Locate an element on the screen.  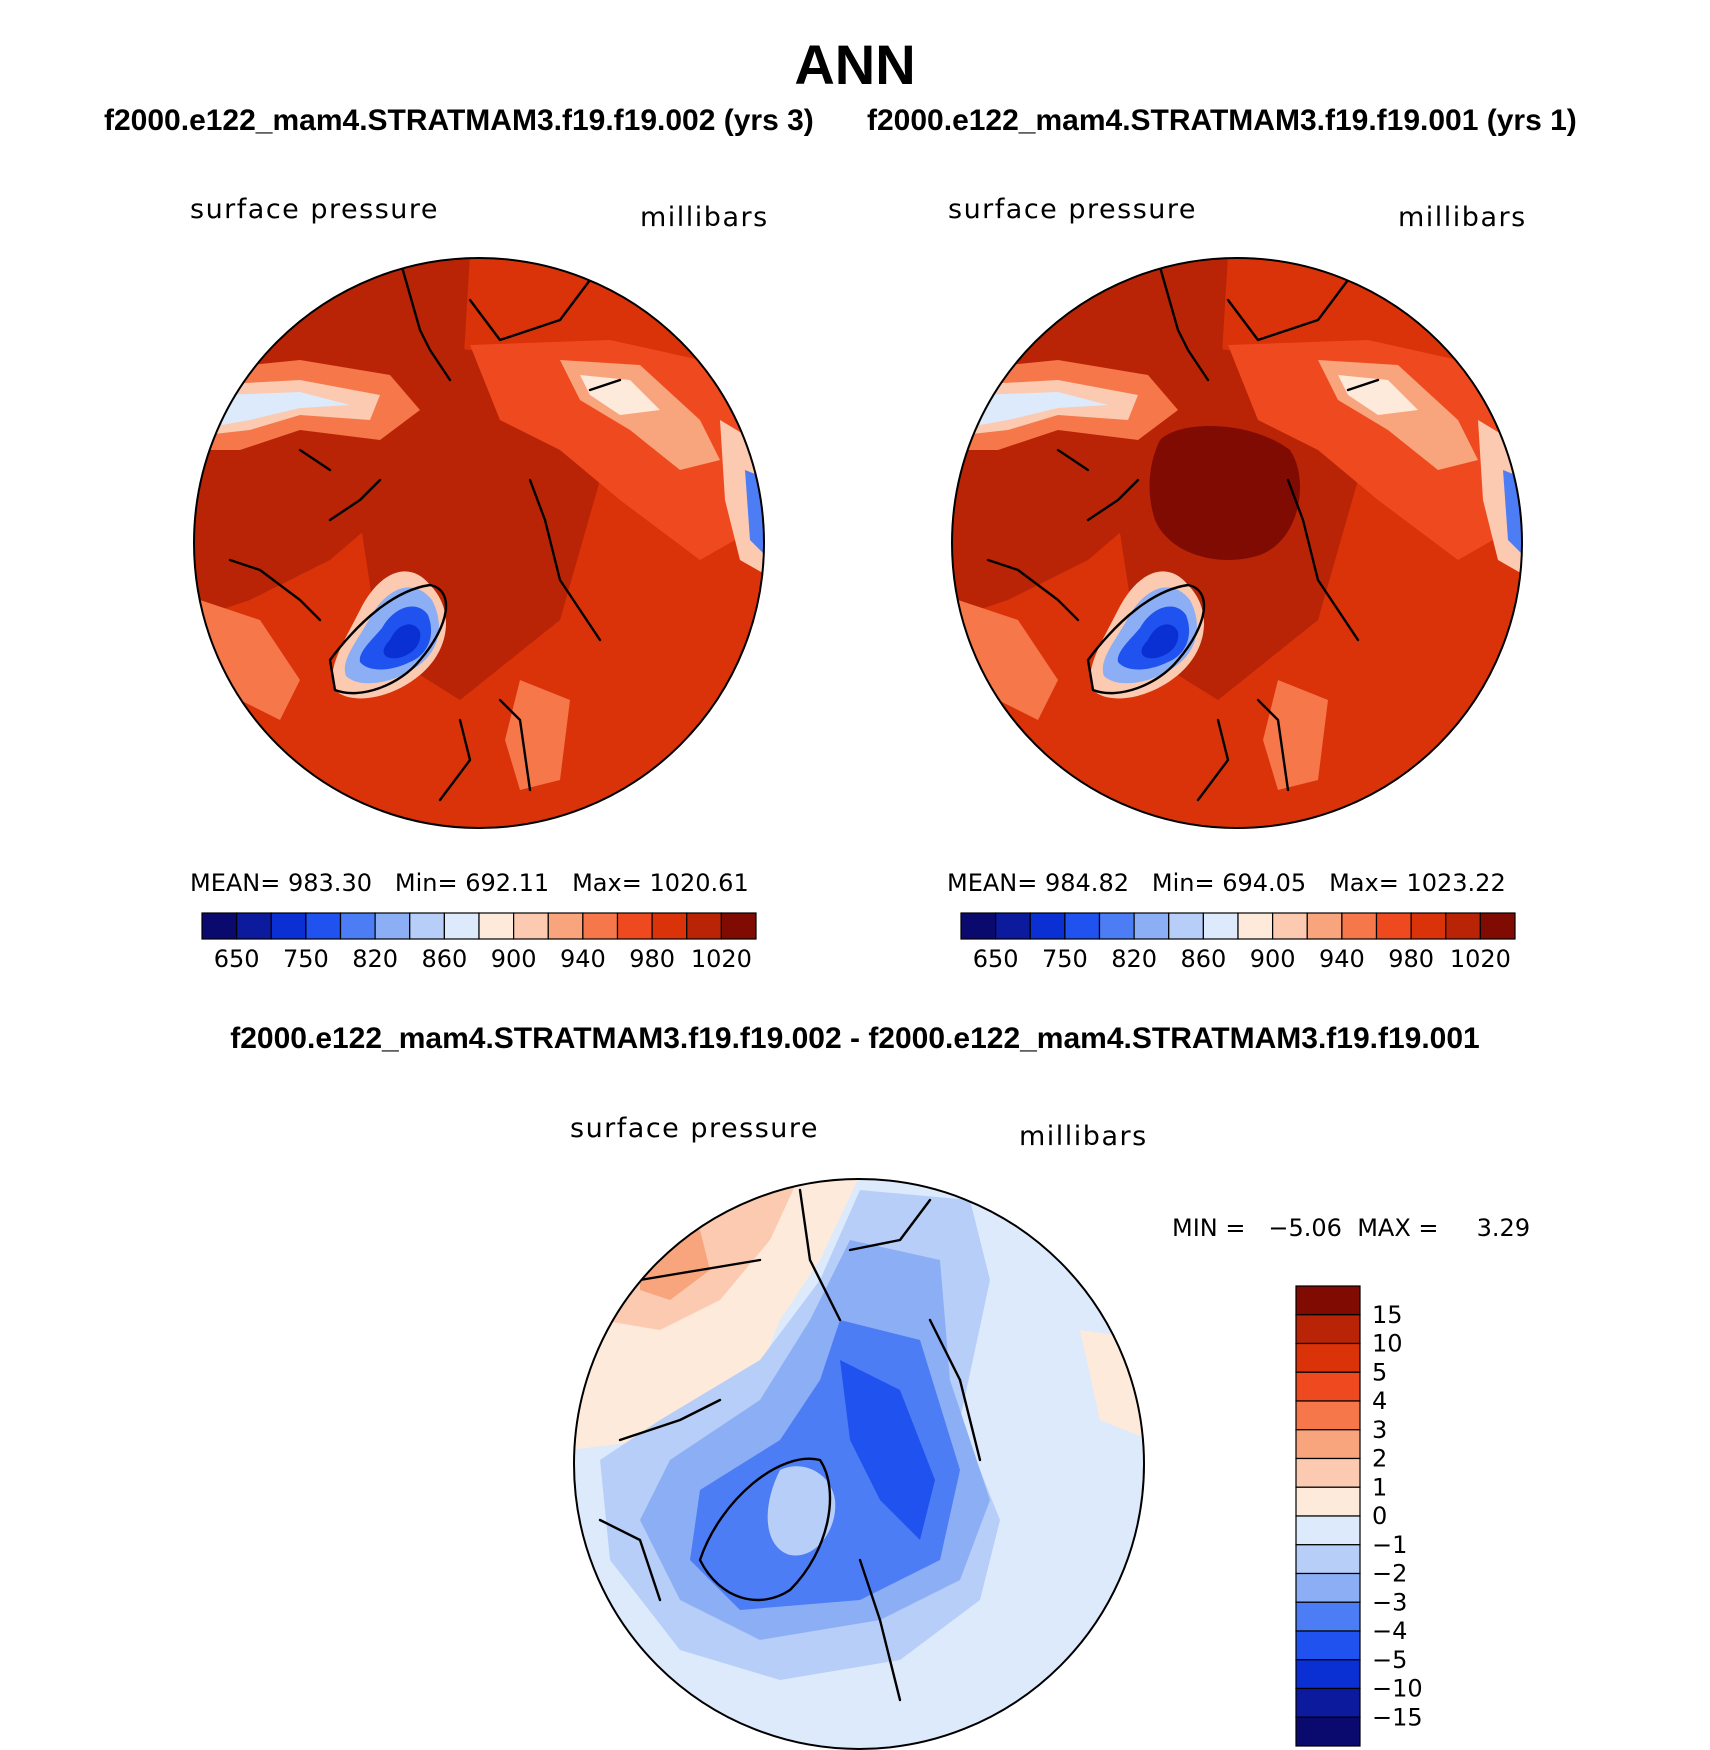
diff-variable-label: surface pressure is located at coordinates (694, 1128).